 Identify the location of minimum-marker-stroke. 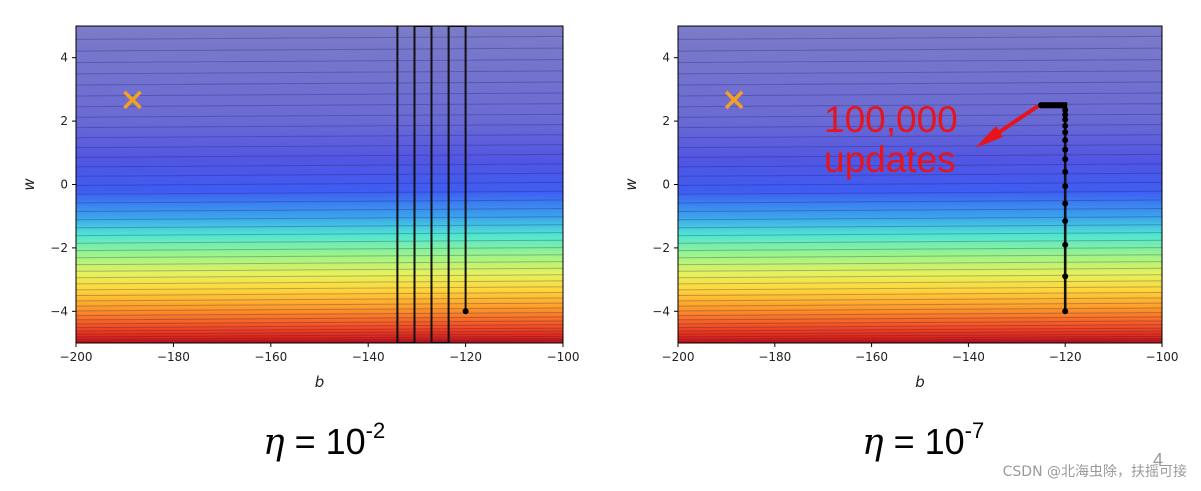
(734, 100).